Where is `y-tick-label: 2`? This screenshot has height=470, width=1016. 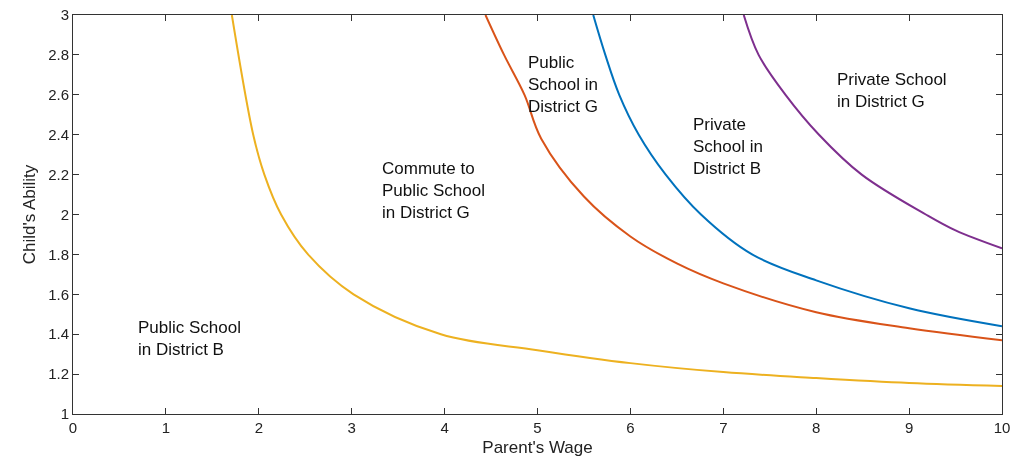 y-tick-label: 2 is located at coordinates (64, 214).